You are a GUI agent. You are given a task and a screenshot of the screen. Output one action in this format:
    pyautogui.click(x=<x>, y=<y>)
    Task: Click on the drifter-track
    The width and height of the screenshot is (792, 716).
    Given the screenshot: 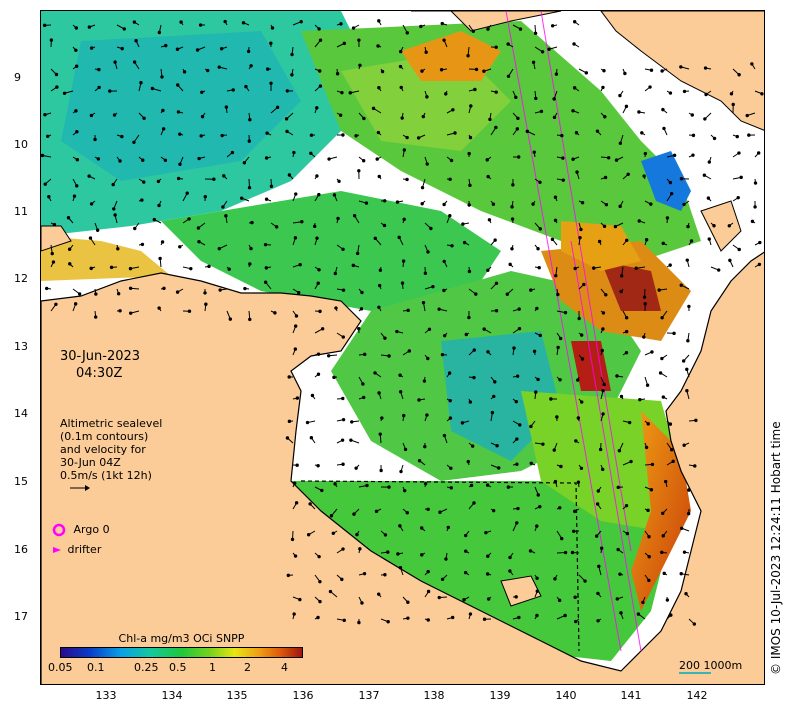 What is the action you would take?
    pyautogui.click(x=440, y=566)
    